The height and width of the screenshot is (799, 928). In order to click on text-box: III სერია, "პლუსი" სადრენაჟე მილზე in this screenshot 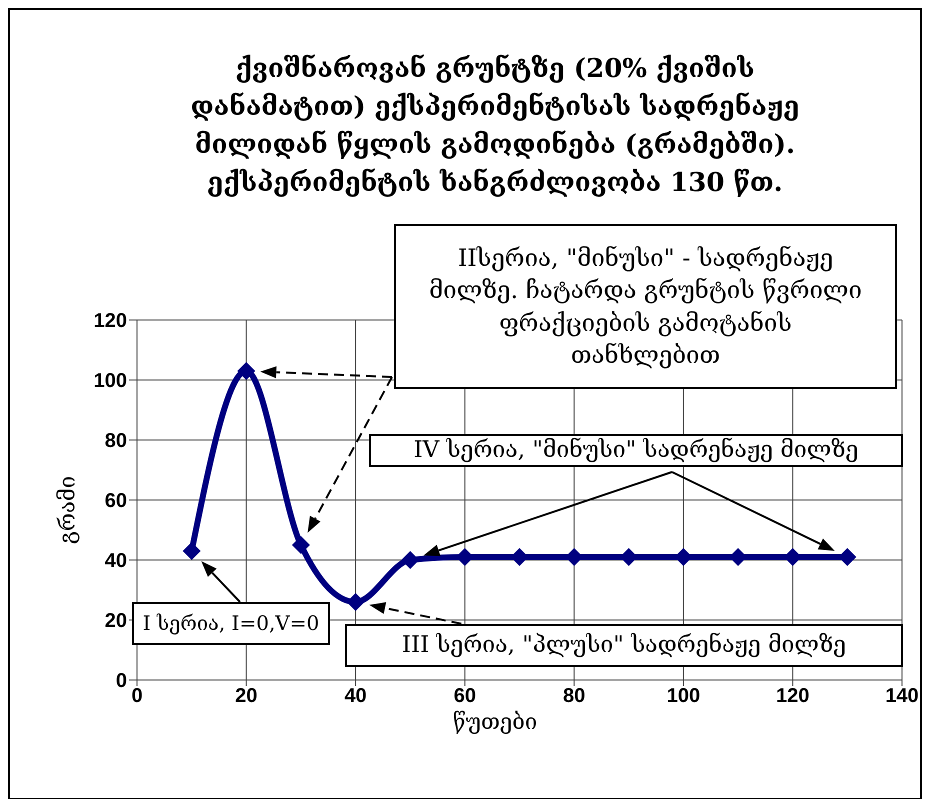, I will do `click(624, 645)`.